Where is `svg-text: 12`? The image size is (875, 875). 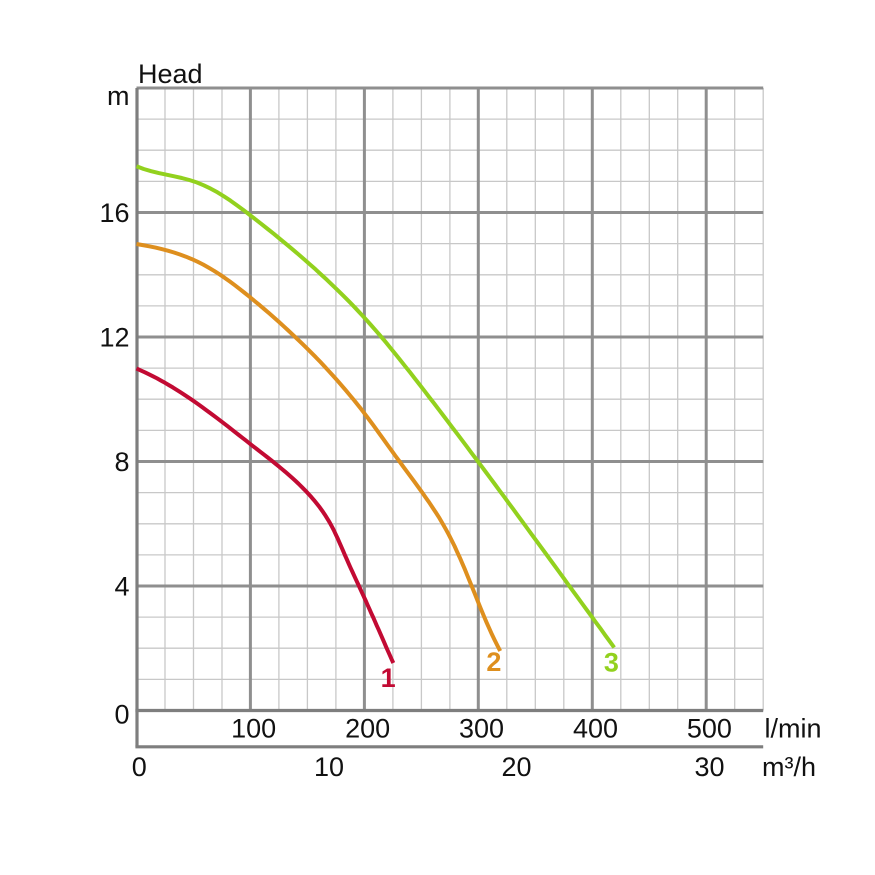
svg-text: 12 is located at coordinates (114, 338).